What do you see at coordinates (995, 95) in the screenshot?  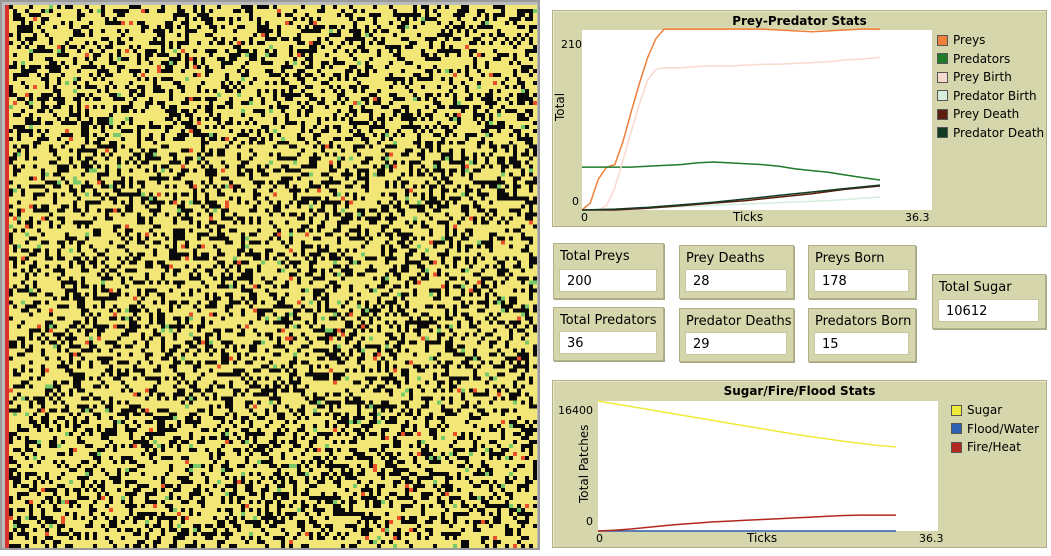 I see `legend-label: Predator Birth` at bounding box center [995, 95].